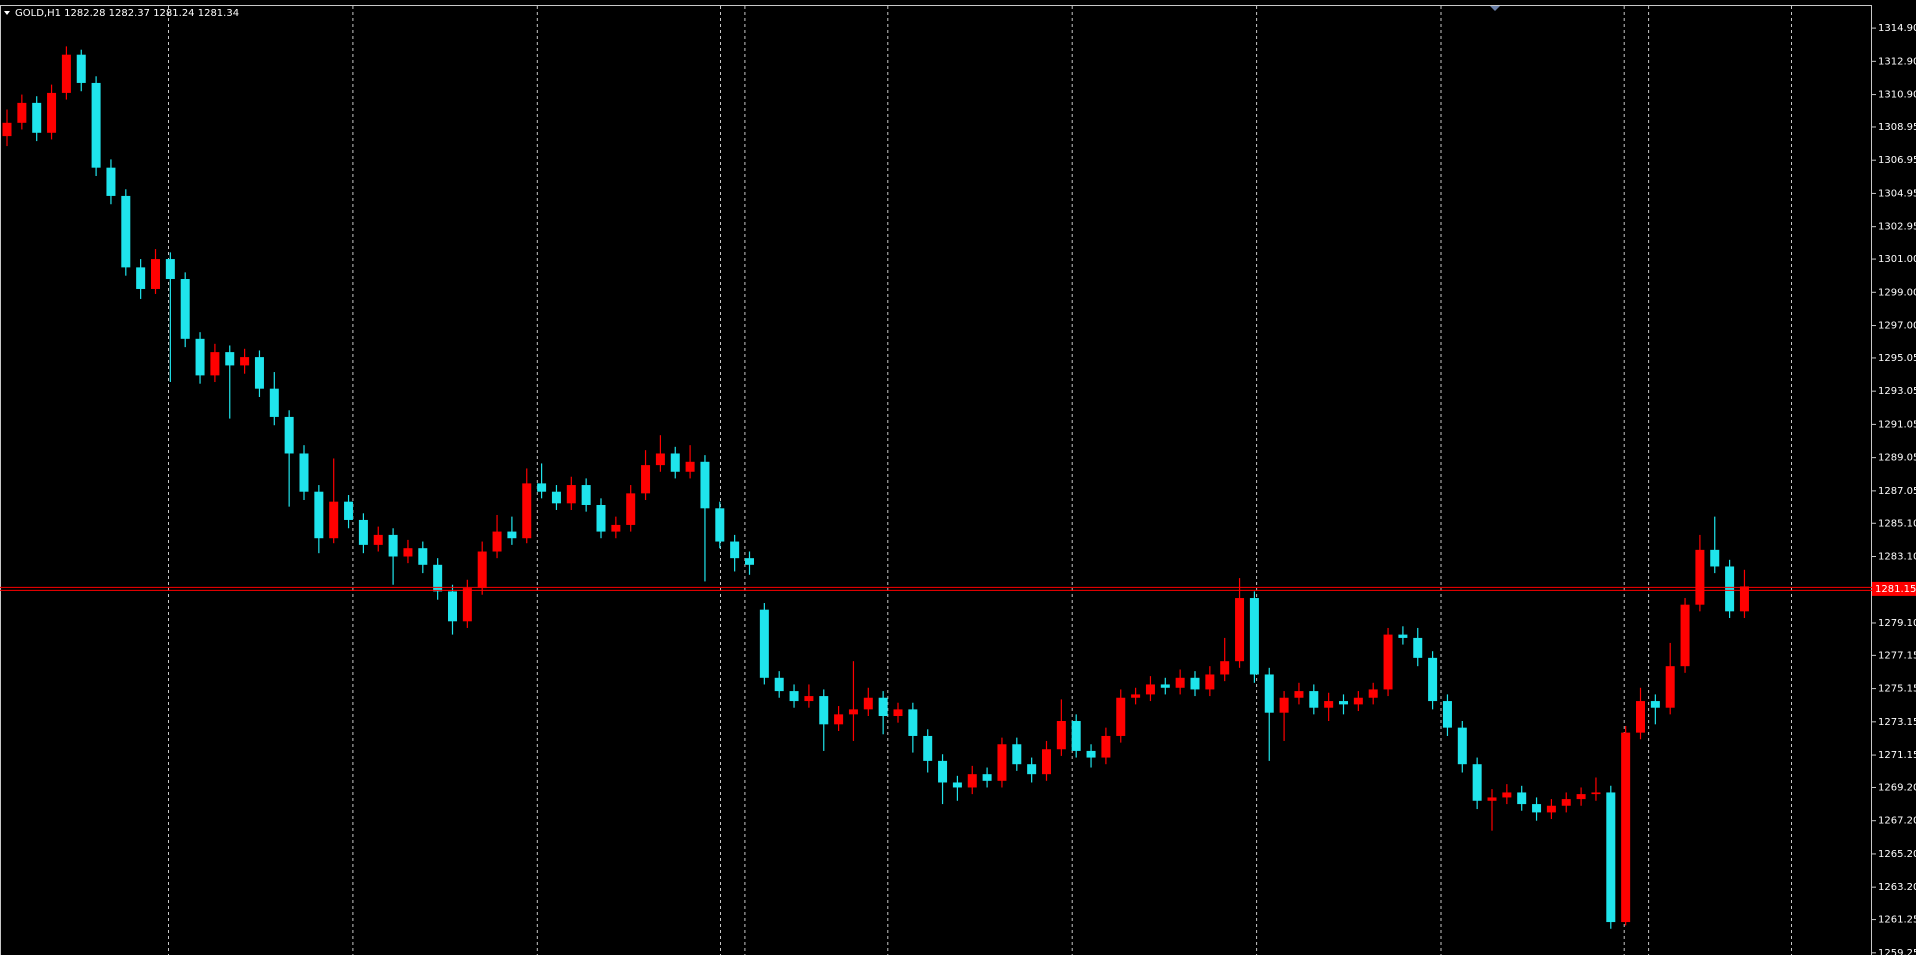 Image resolution: width=1916 pixels, height=955 pixels. Describe the element at coordinates (1897, 292) in the screenshot. I see `y-tick-label: 1299.00` at that location.